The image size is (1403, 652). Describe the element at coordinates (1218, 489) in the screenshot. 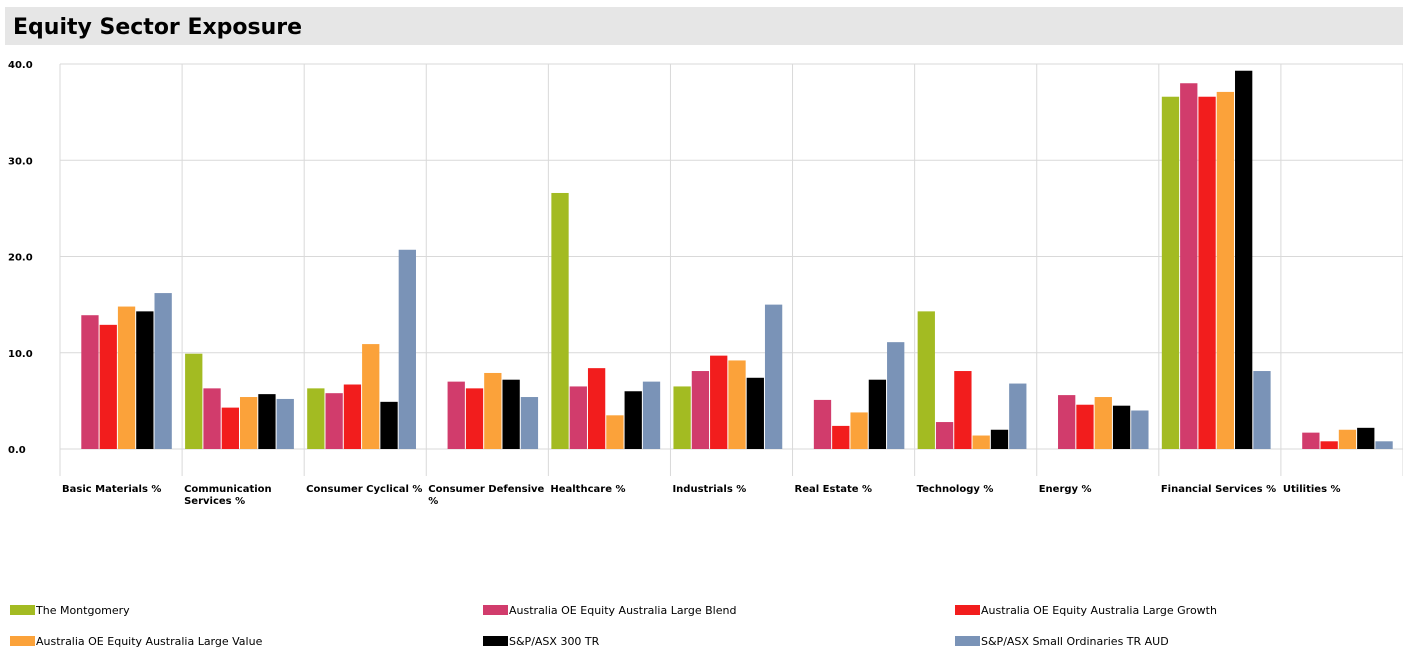

I see `x-category-label: Financial Services %` at that location.